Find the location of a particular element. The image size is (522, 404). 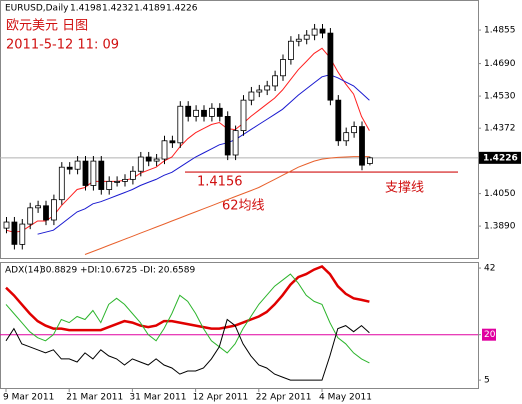

y-tick-label: 20 is located at coordinates (490, 335).